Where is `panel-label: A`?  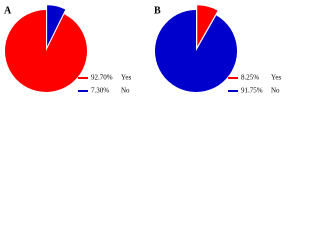 panel-label: A is located at coordinates (8, 10).